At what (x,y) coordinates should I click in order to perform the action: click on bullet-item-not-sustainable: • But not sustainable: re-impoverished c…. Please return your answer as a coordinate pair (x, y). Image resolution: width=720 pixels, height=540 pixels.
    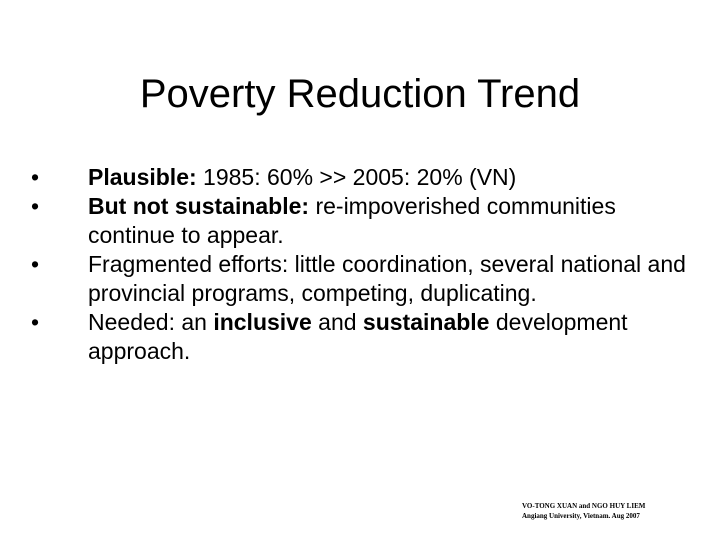
    Looking at the image, I should click on (366, 221).